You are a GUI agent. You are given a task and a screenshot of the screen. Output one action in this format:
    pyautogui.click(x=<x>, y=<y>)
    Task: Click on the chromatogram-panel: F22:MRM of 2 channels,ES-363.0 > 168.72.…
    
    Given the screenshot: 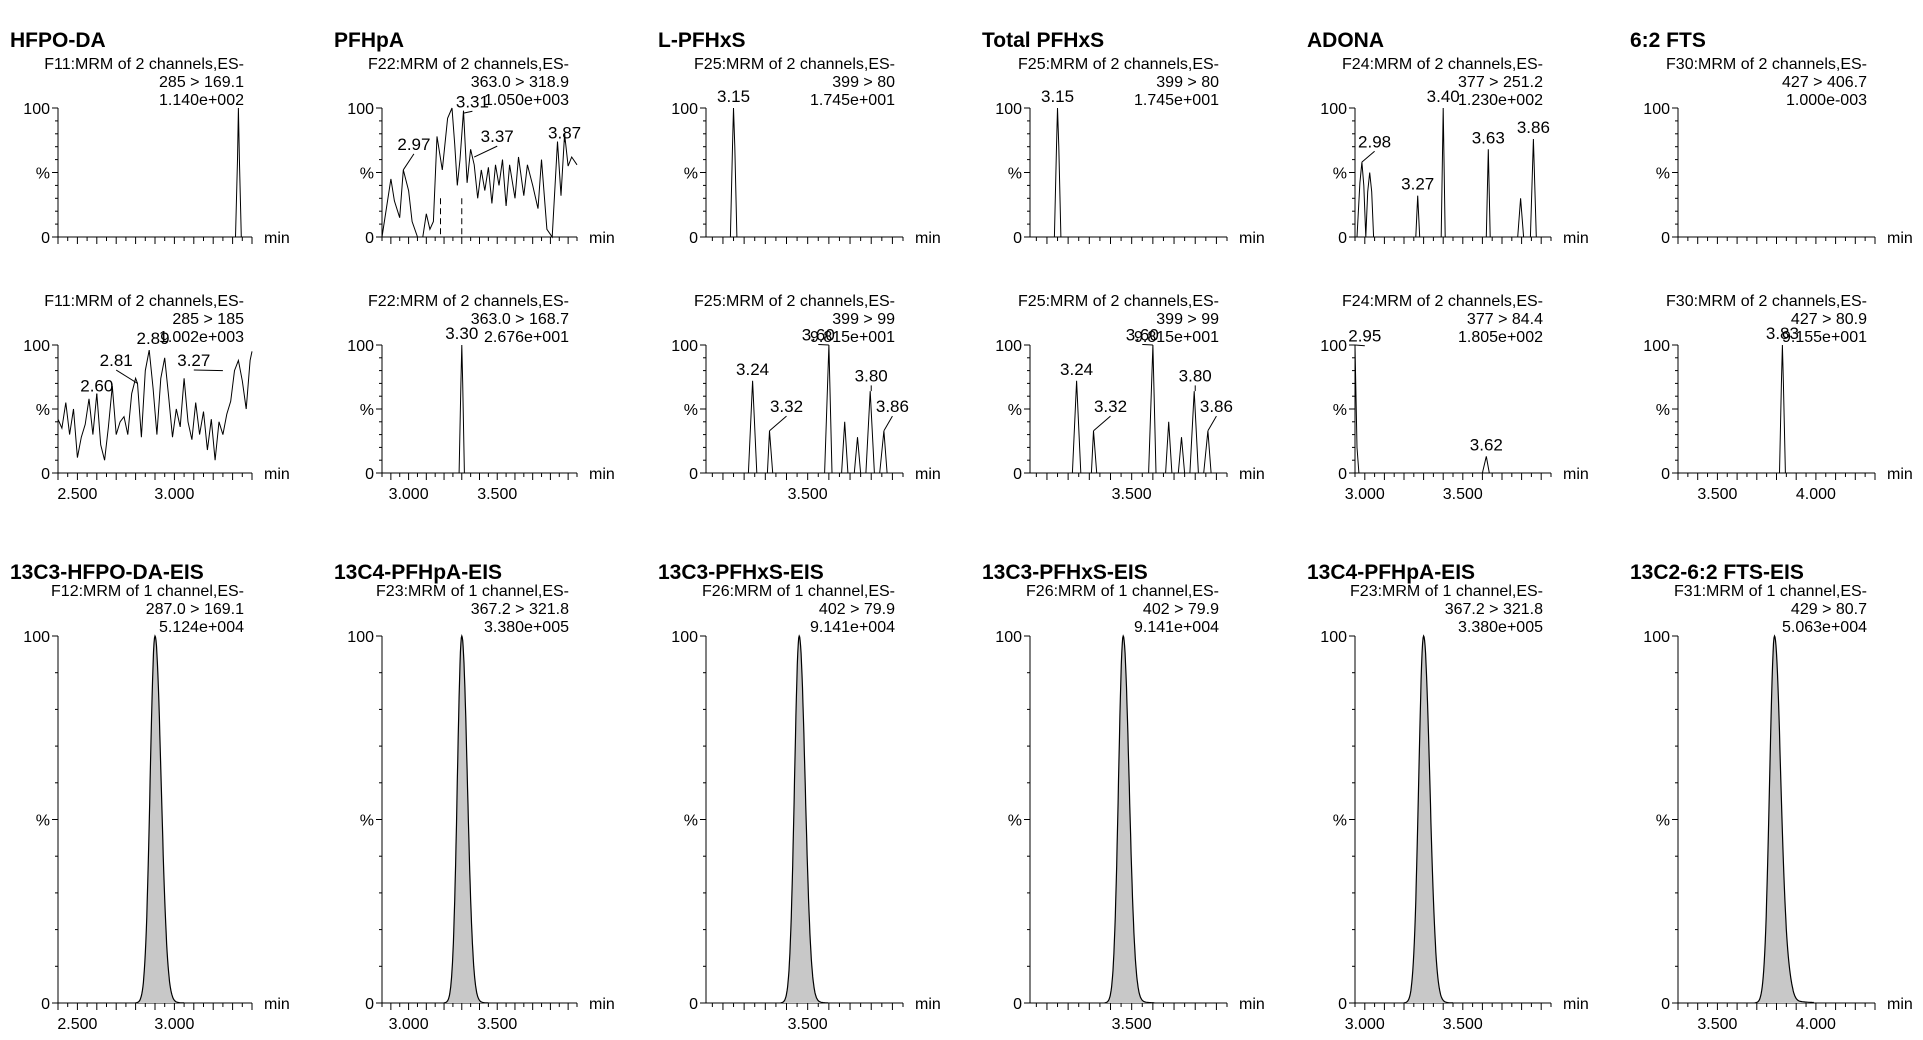 What is the action you would take?
    pyautogui.click(x=480, y=398)
    